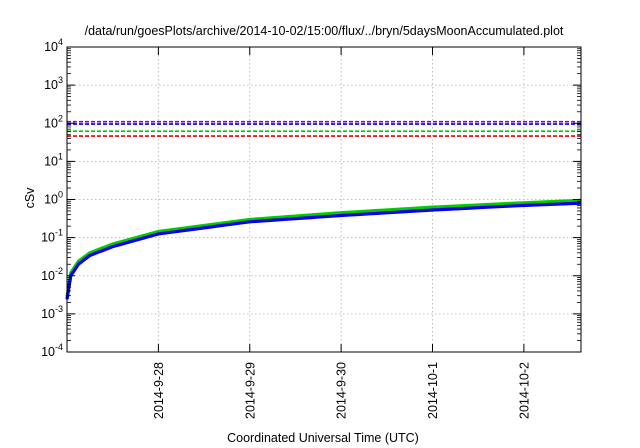 The width and height of the screenshot is (640, 448). What do you see at coordinates (433, 390) in the screenshot?
I see `x-tick-label: 2014-10-1` at bounding box center [433, 390].